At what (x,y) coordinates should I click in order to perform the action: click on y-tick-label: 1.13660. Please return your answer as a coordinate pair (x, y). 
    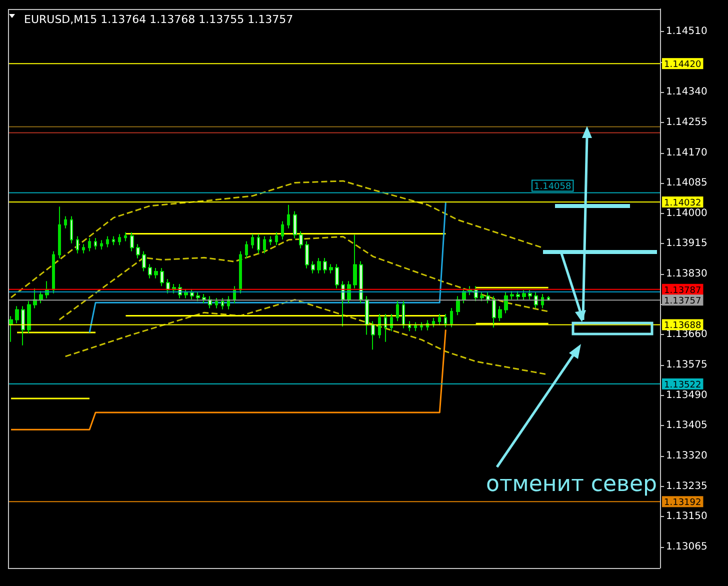
    Looking at the image, I should click on (687, 334).